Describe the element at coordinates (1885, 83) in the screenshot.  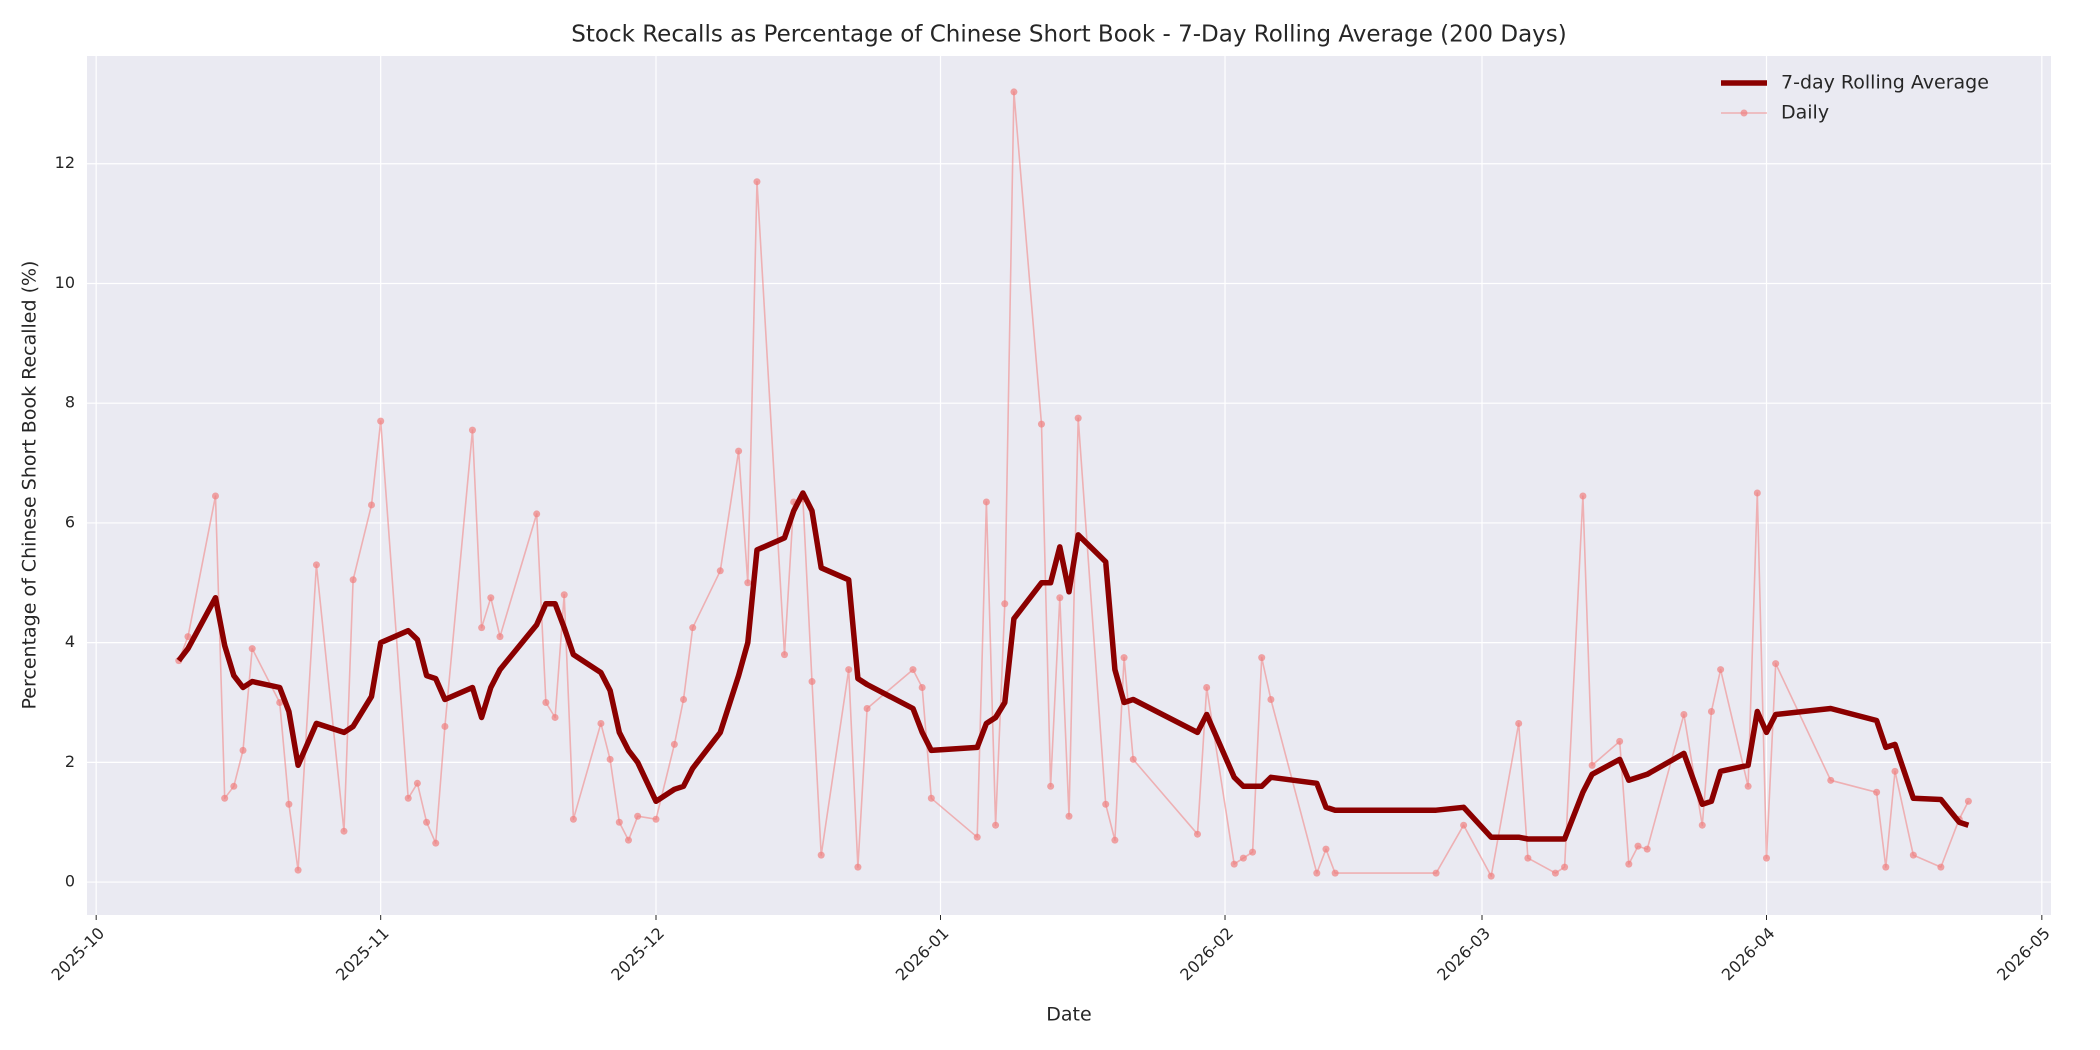
I see `legend-label: 7-day Rolling Average` at that location.